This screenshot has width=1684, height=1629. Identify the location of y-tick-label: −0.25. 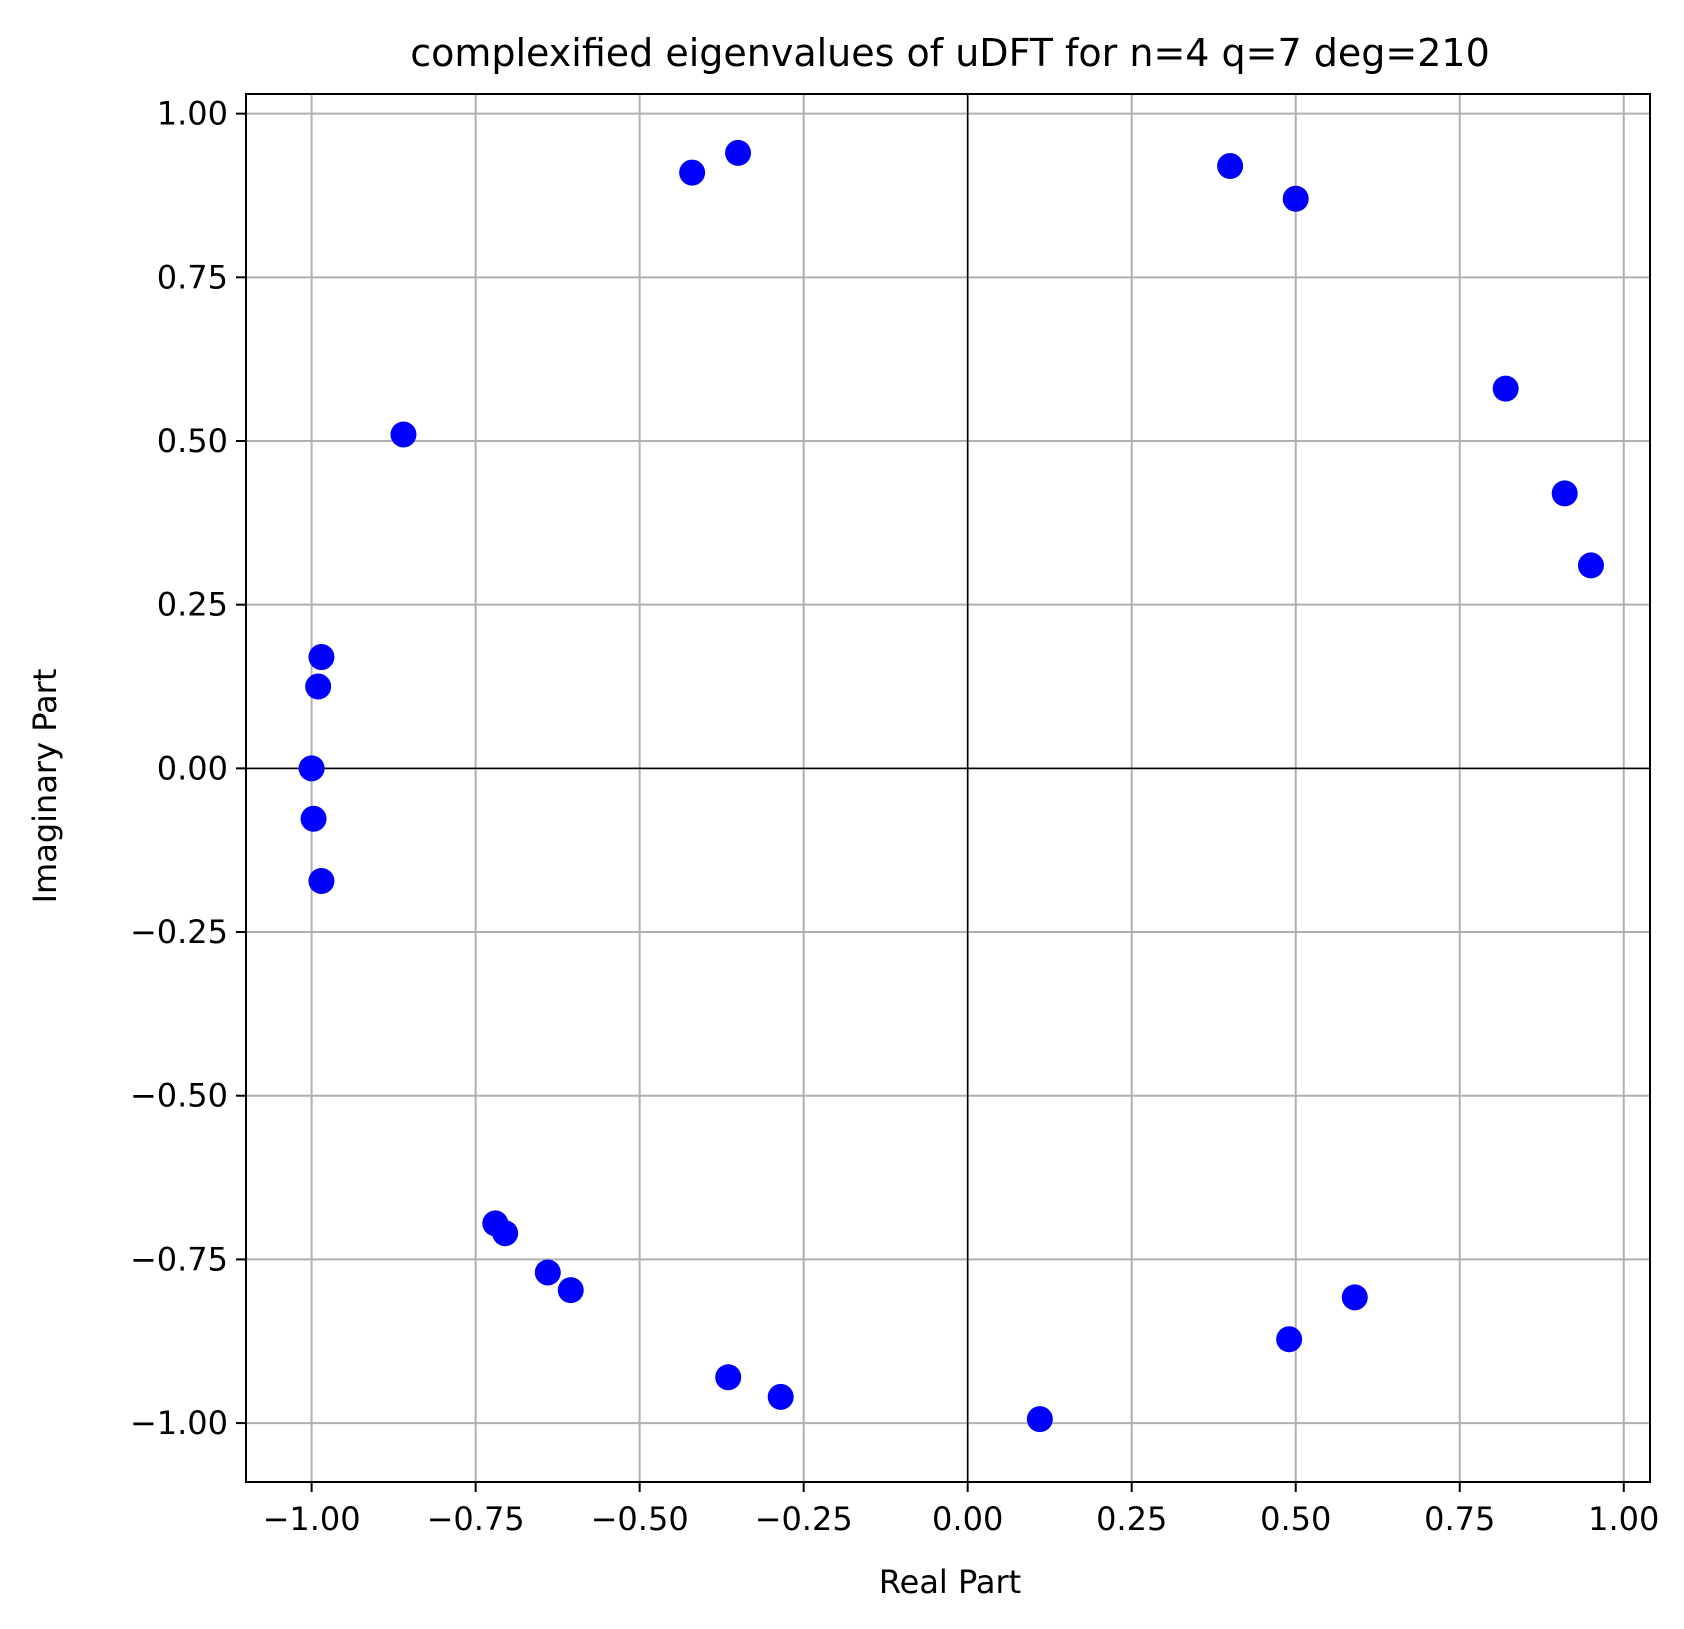
(179, 932).